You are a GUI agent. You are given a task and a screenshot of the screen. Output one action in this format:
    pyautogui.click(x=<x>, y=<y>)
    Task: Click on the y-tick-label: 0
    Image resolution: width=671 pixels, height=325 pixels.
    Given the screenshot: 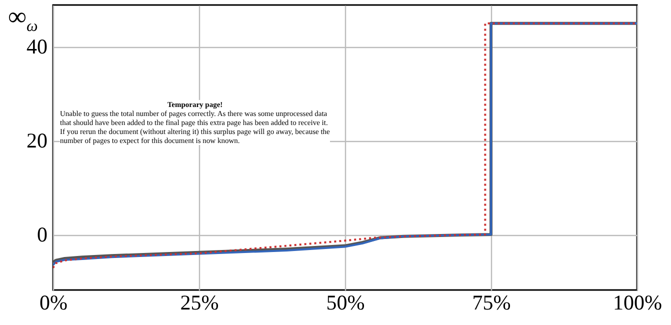 What is the action you would take?
    pyautogui.click(x=42, y=234)
    